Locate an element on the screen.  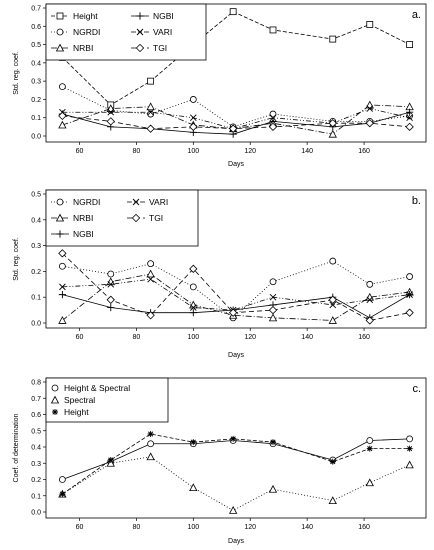
x-tick-label: 140 is located at coordinates (307, 337).